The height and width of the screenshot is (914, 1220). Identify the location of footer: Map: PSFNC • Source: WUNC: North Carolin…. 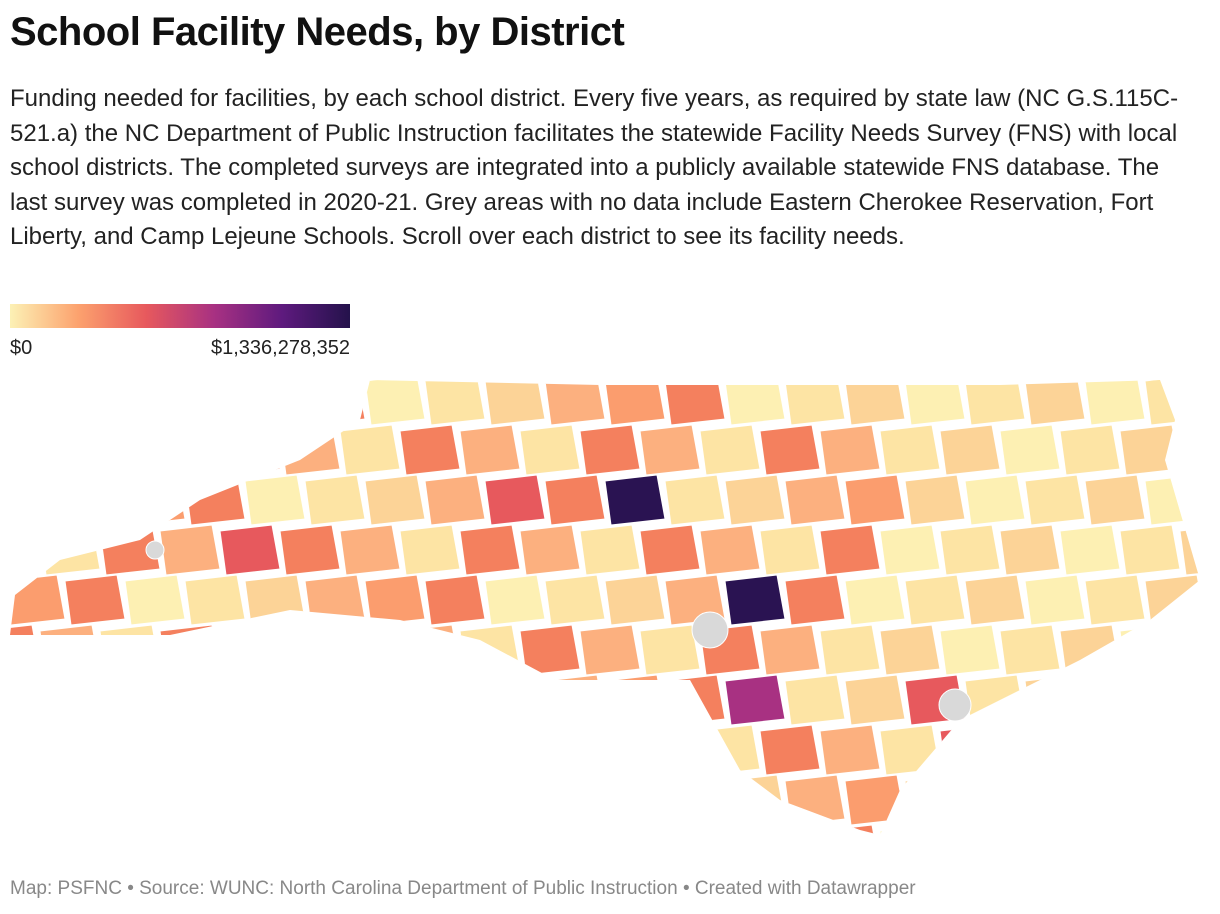
(463, 888).